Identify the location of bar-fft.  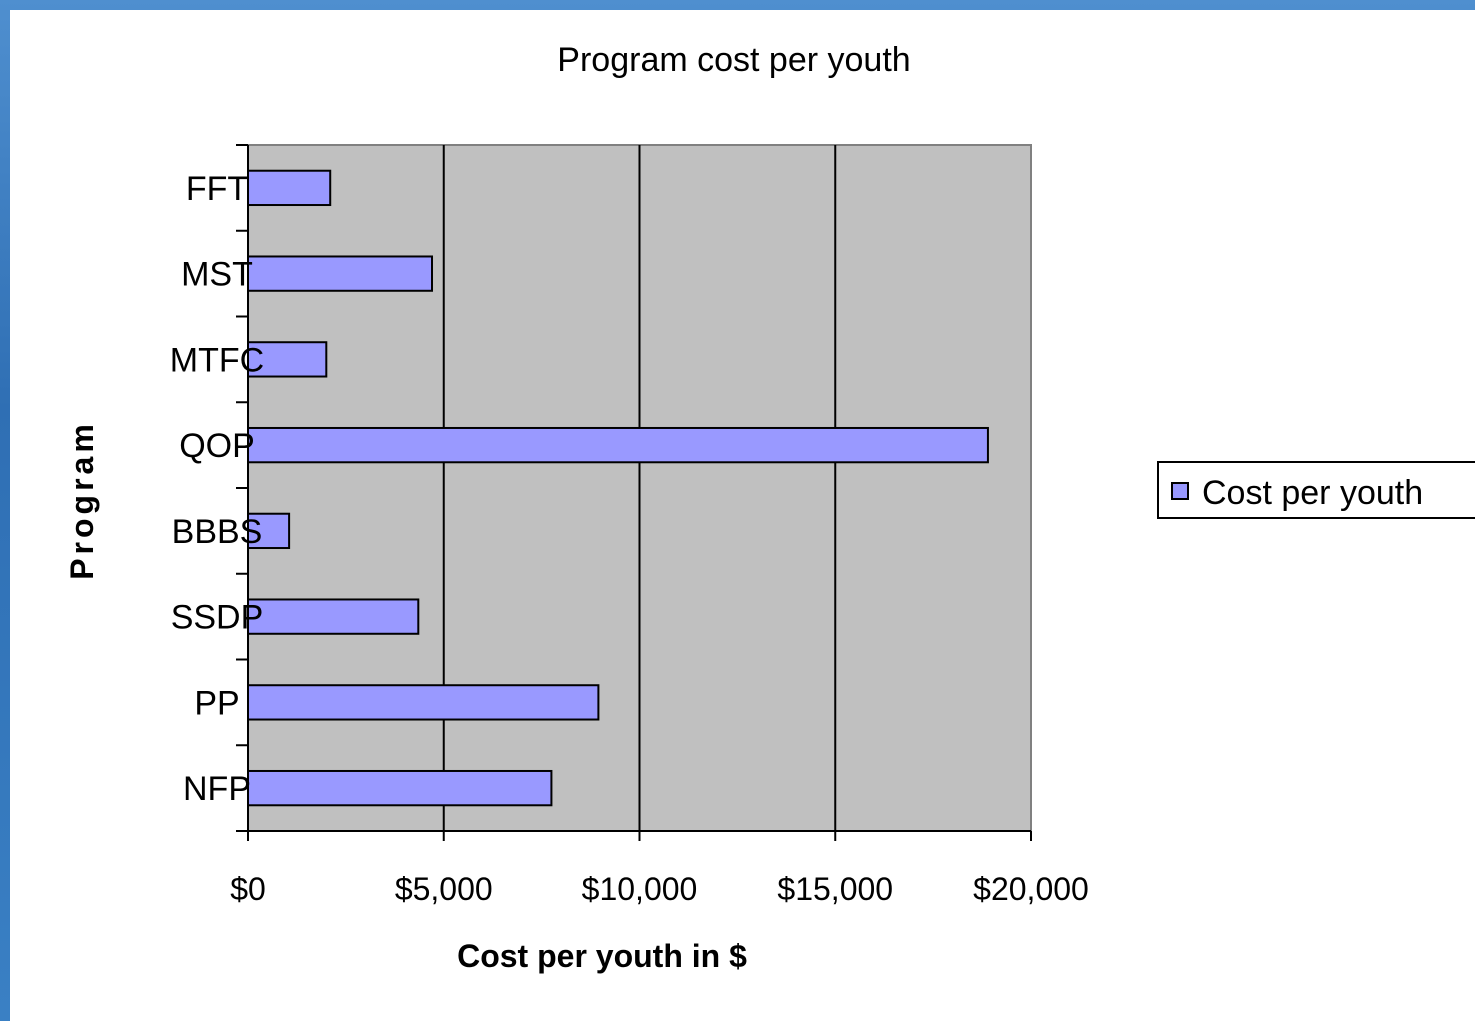
(289, 188).